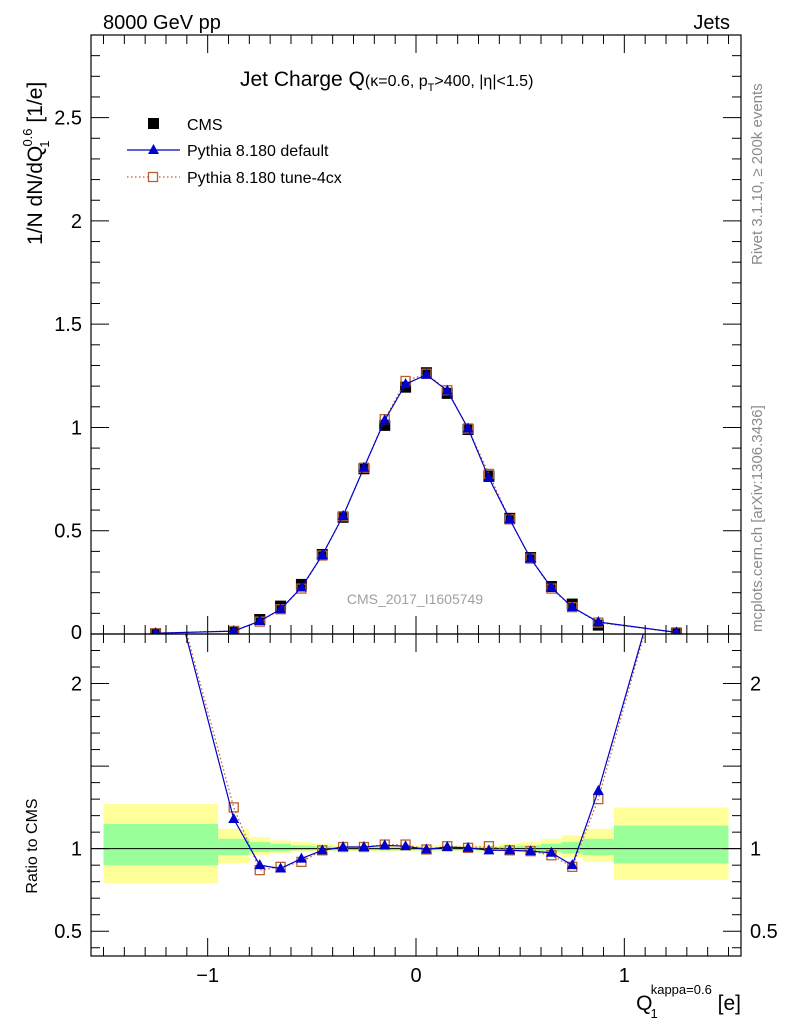 The image size is (786, 1024). I want to click on ratio-y-tick-label-right: 2, so click(755, 685).